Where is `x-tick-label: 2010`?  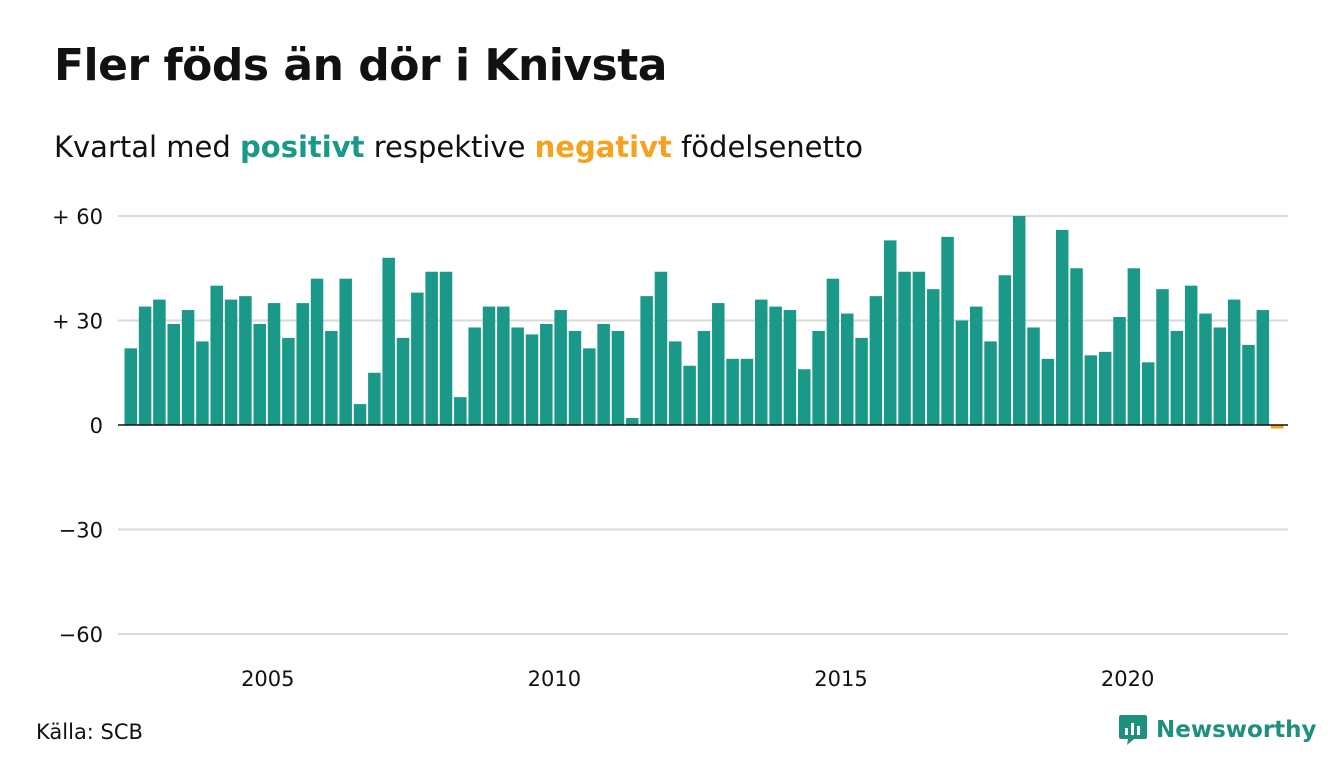 x-tick-label: 2010 is located at coordinates (554, 679).